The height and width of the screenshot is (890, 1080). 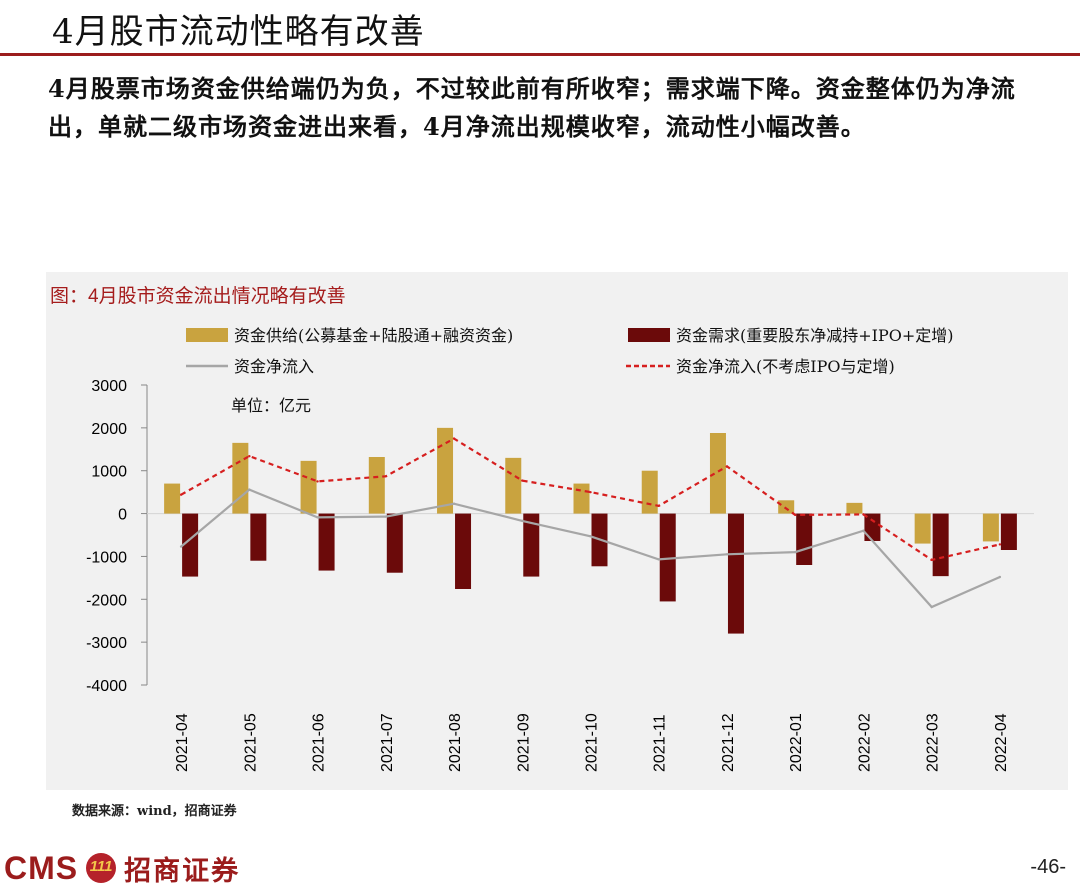 What do you see at coordinates (122, 868) in the screenshot?
I see `brand-logo: CMS 111 招商证券` at bounding box center [122, 868].